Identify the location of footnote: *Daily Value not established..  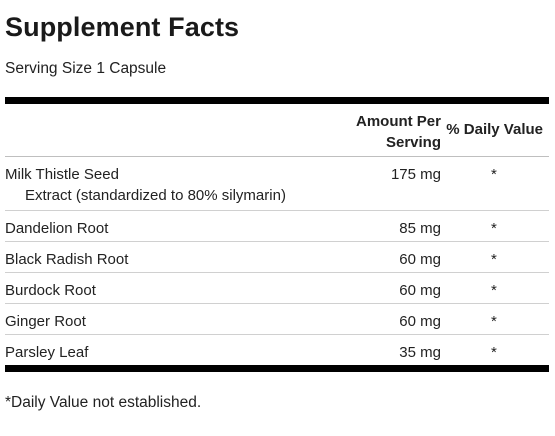
(103, 402).